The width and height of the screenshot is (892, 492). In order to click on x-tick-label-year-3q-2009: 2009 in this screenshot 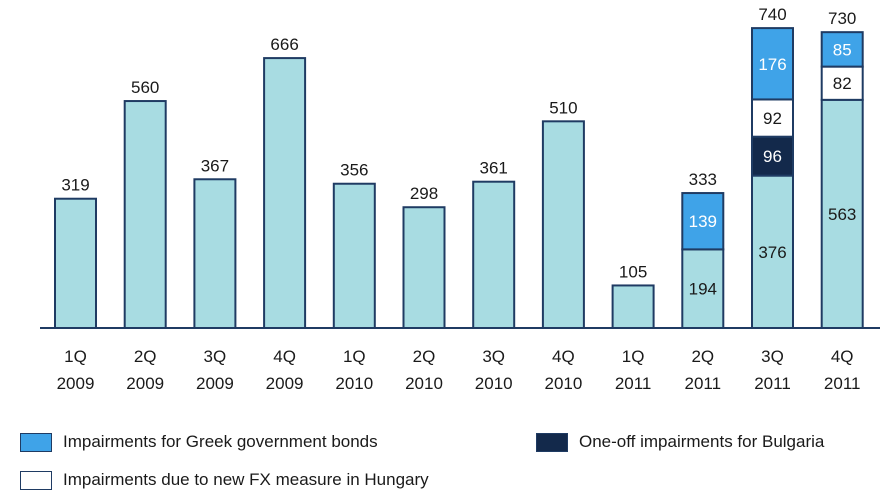, I will do `click(215, 383)`.